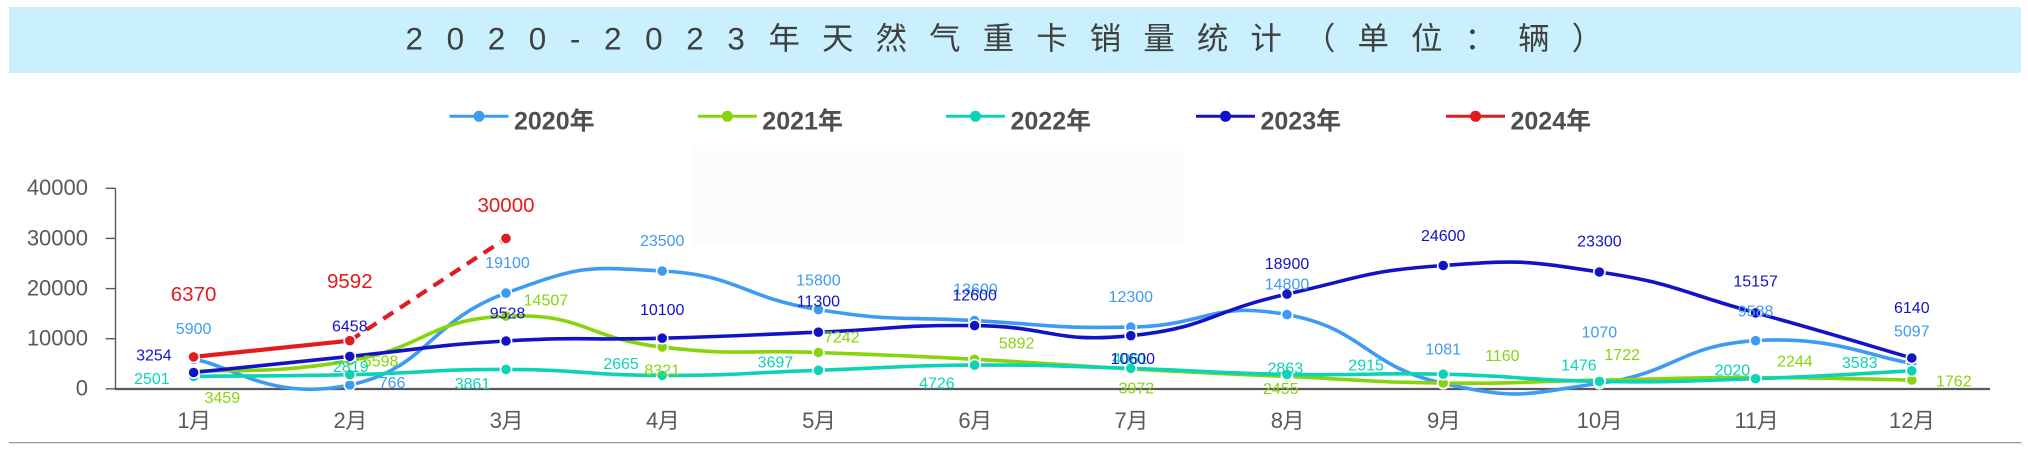 The height and width of the screenshot is (449, 2028). Describe the element at coordinates (790, 122) in the screenshot. I see `svg-text: 2021` at that location.